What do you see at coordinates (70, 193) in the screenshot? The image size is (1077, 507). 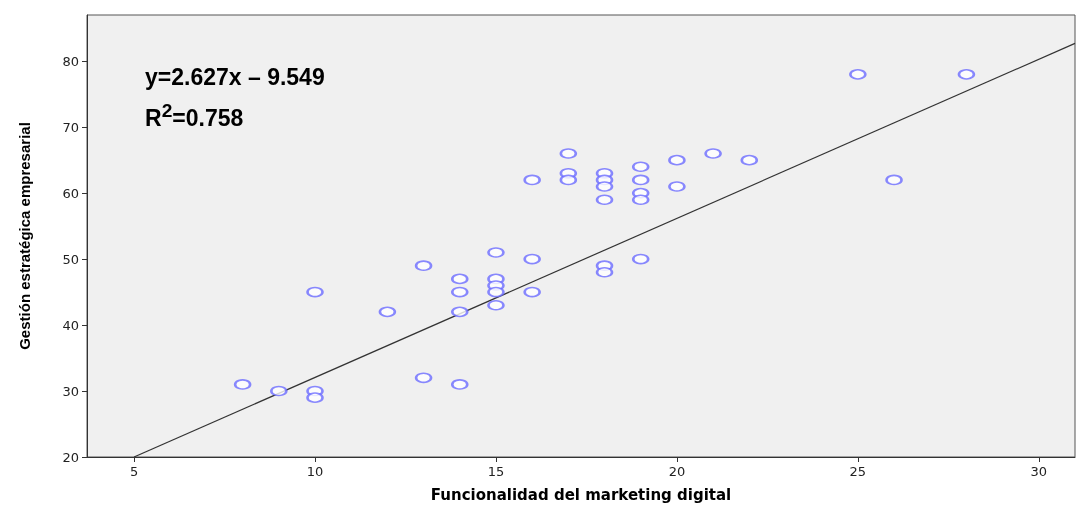 I see `y-tick-label: 60` at bounding box center [70, 193].